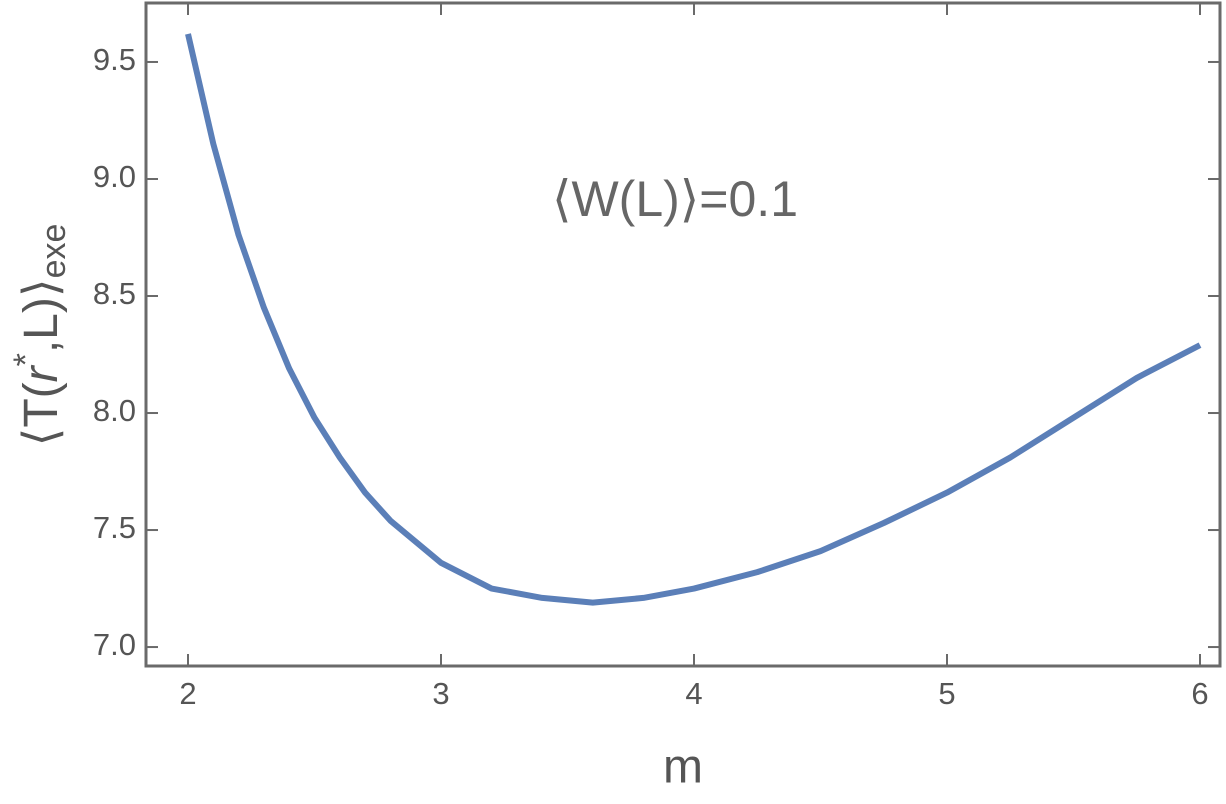 The image size is (1226, 804). I want to click on y-tick-label: 9.5, so click(114, 59).